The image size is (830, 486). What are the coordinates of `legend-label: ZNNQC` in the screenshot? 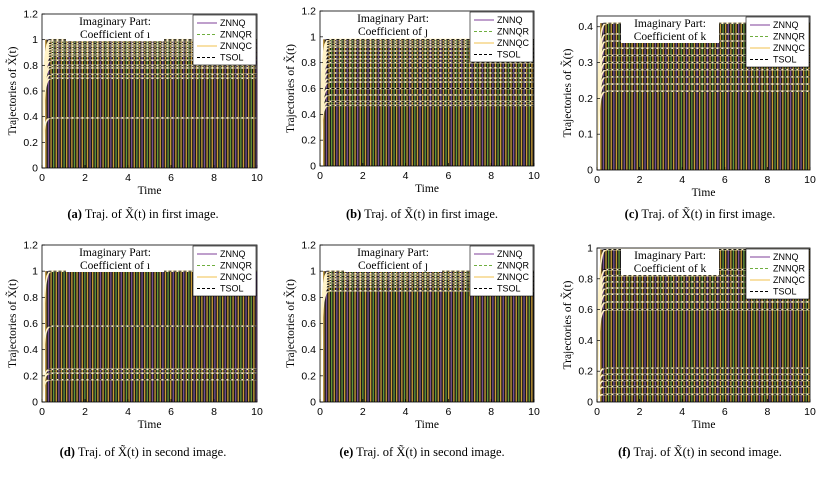 It's located at (513, 43).